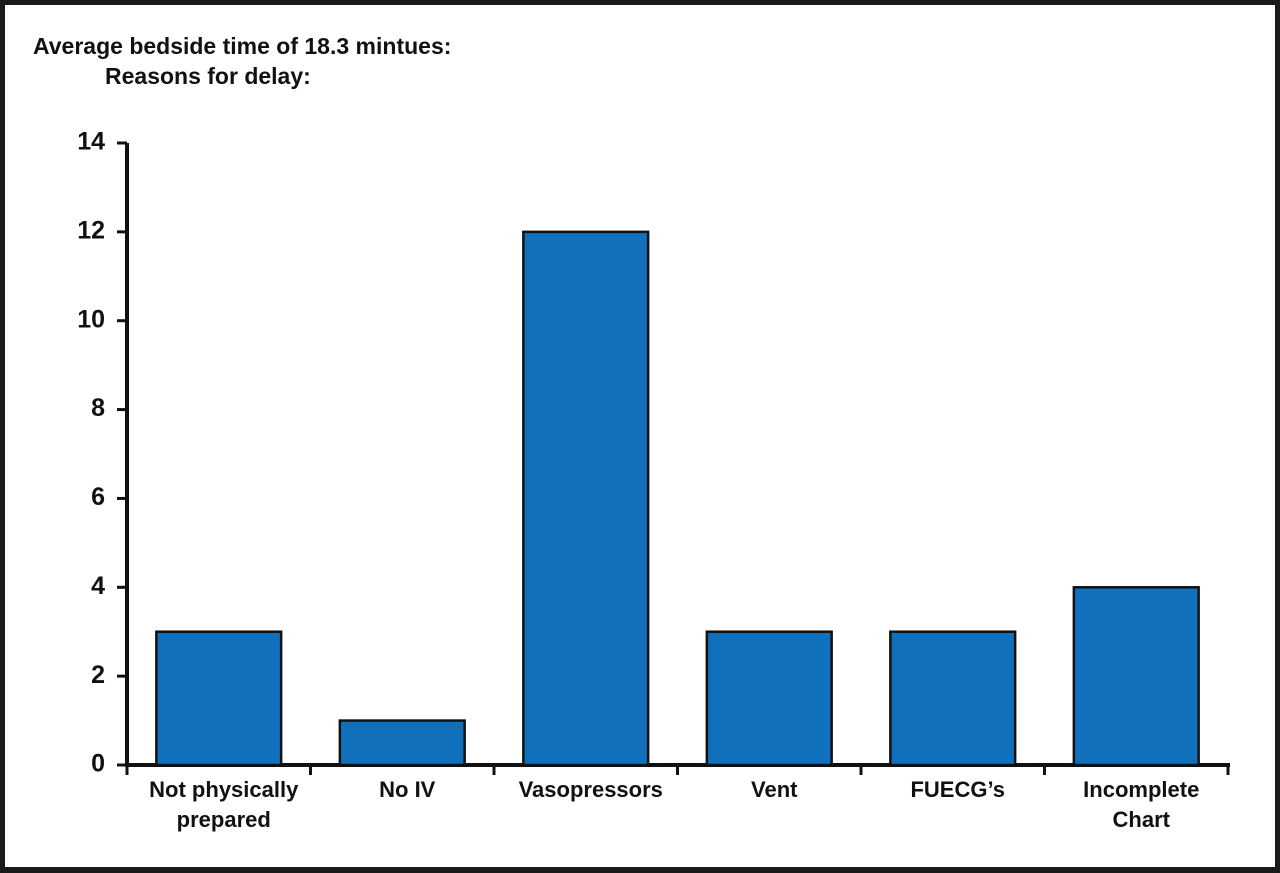 The width and height of the screenshot is (1280, 873). What do you see at coordinates (91, 230) in the screenshot?
I see `y-tick-label: 12` at bounding box center [91, 230].